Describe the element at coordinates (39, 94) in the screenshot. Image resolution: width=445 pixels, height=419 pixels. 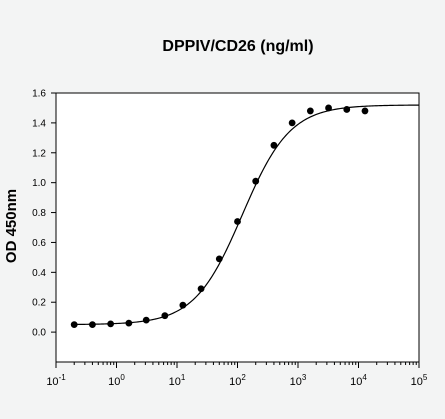
I see `y-tick-label: 1.6` at that location.